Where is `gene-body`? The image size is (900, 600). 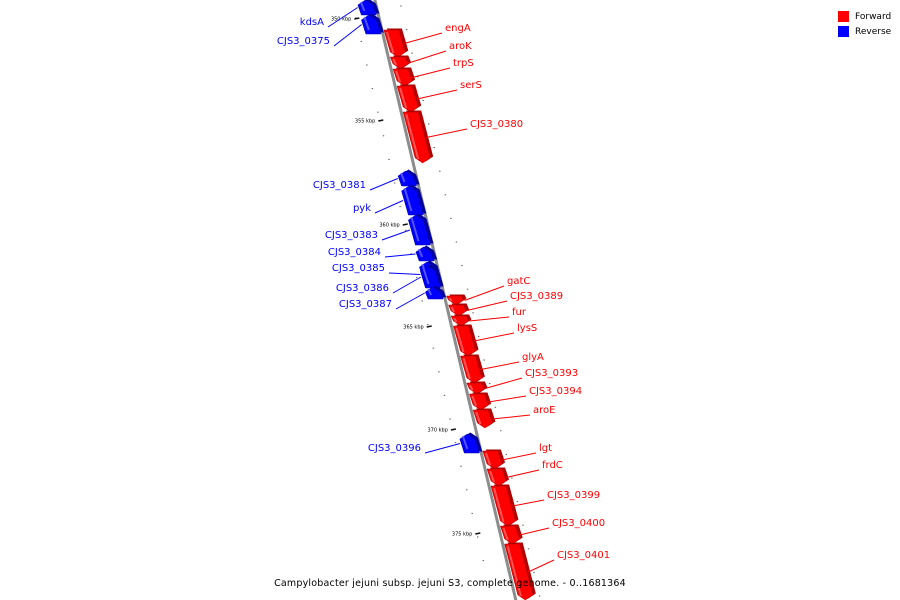
gene-body is located at coordinates (475, 388).